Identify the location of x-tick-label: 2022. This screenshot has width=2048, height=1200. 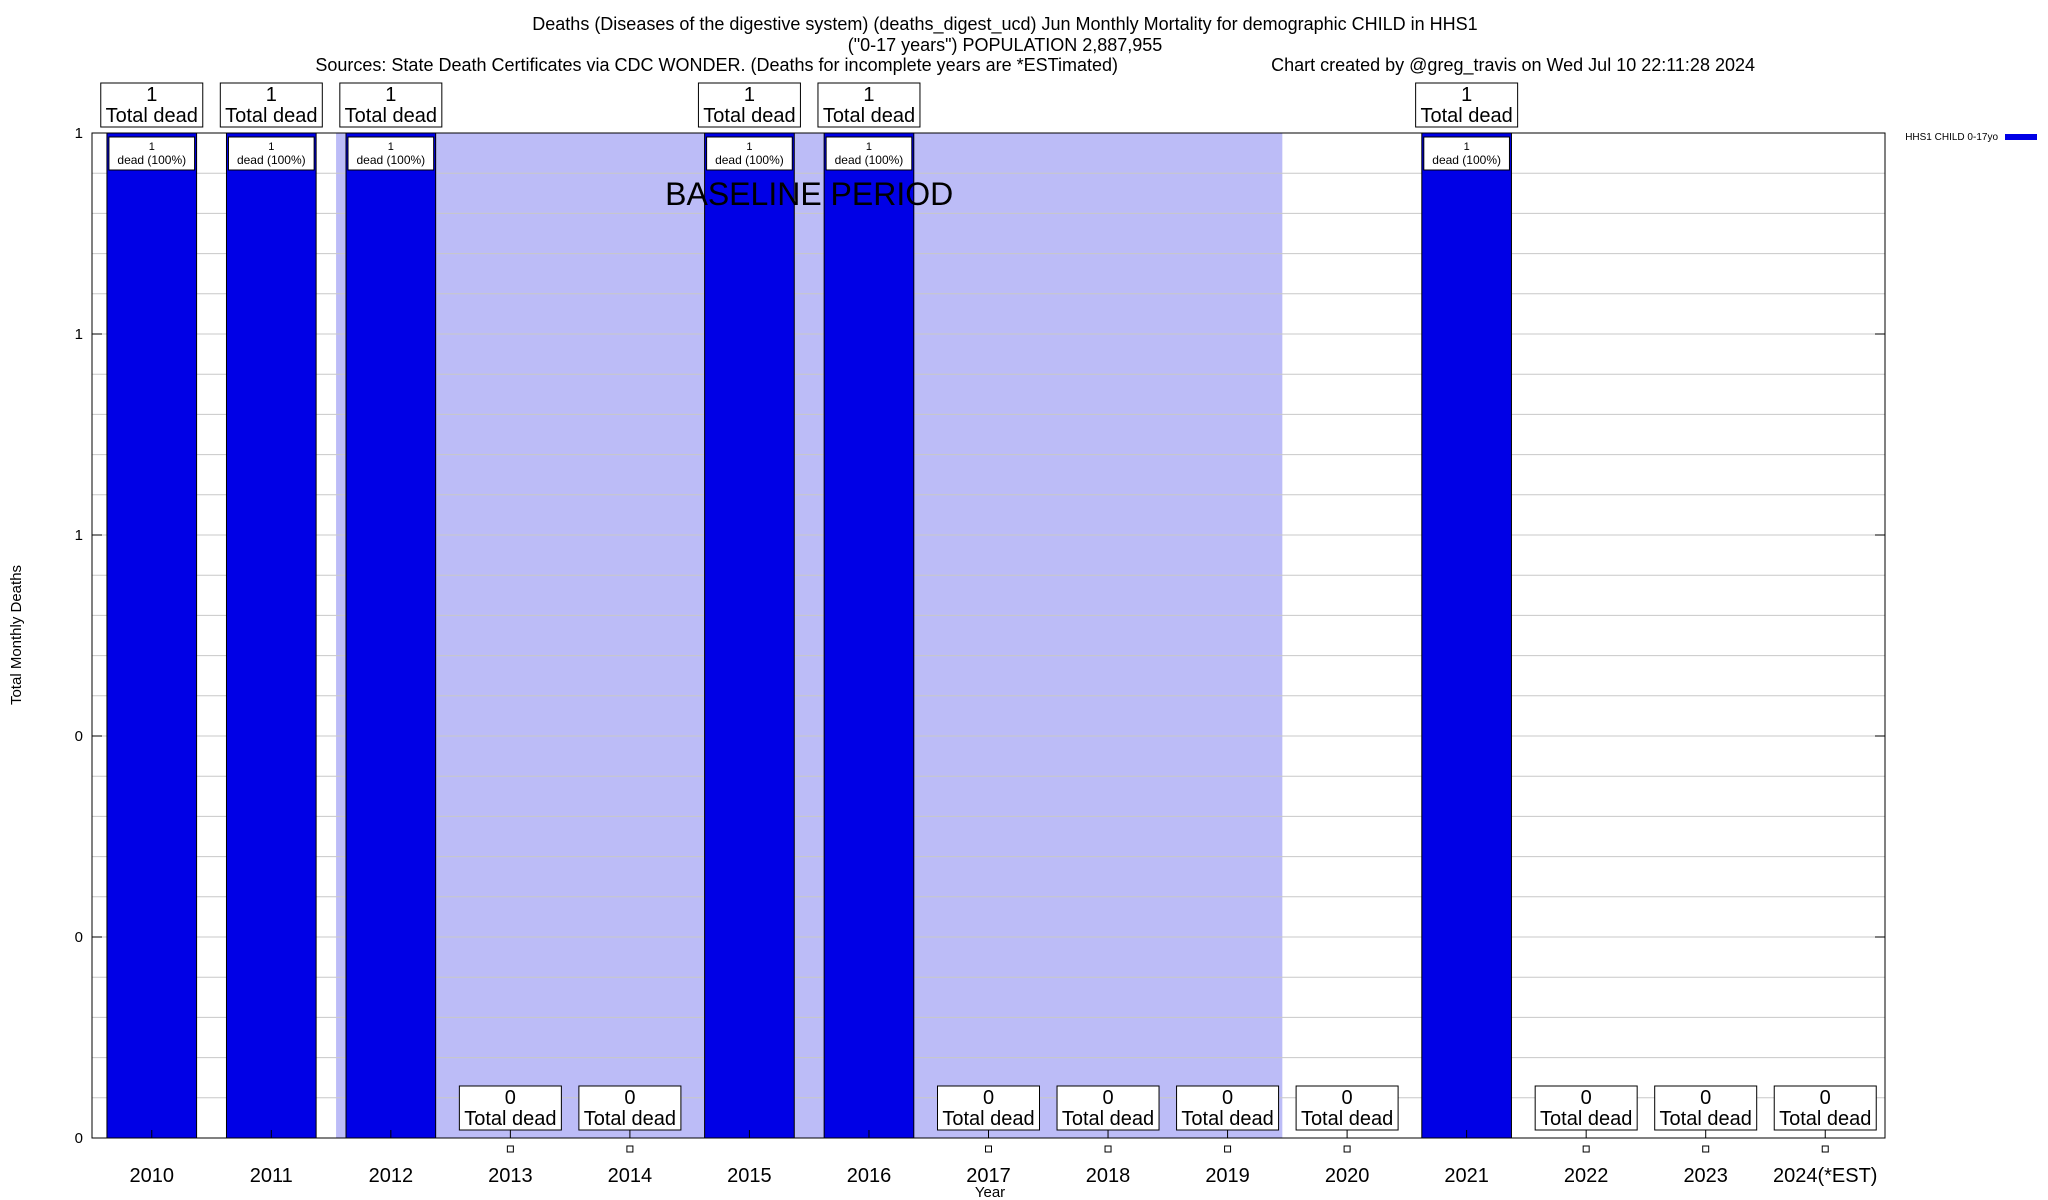
(1586, 1176).